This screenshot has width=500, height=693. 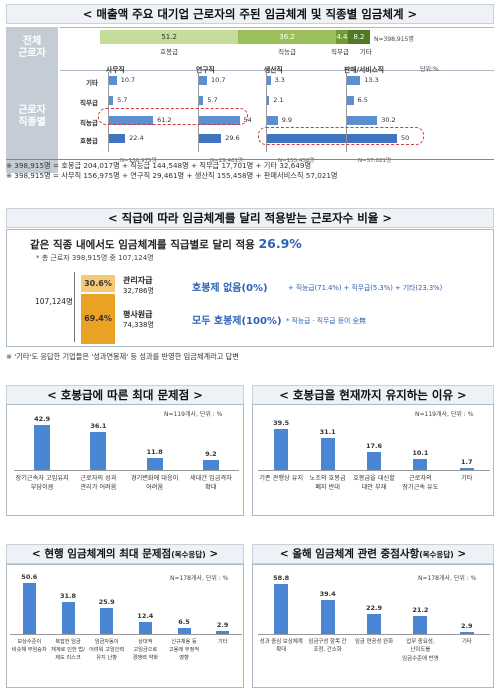 What do you see at coordinates (227, 161) in the screenshot?
I see `job-n-1: N=29,461명` at bounding box center [227, 161].